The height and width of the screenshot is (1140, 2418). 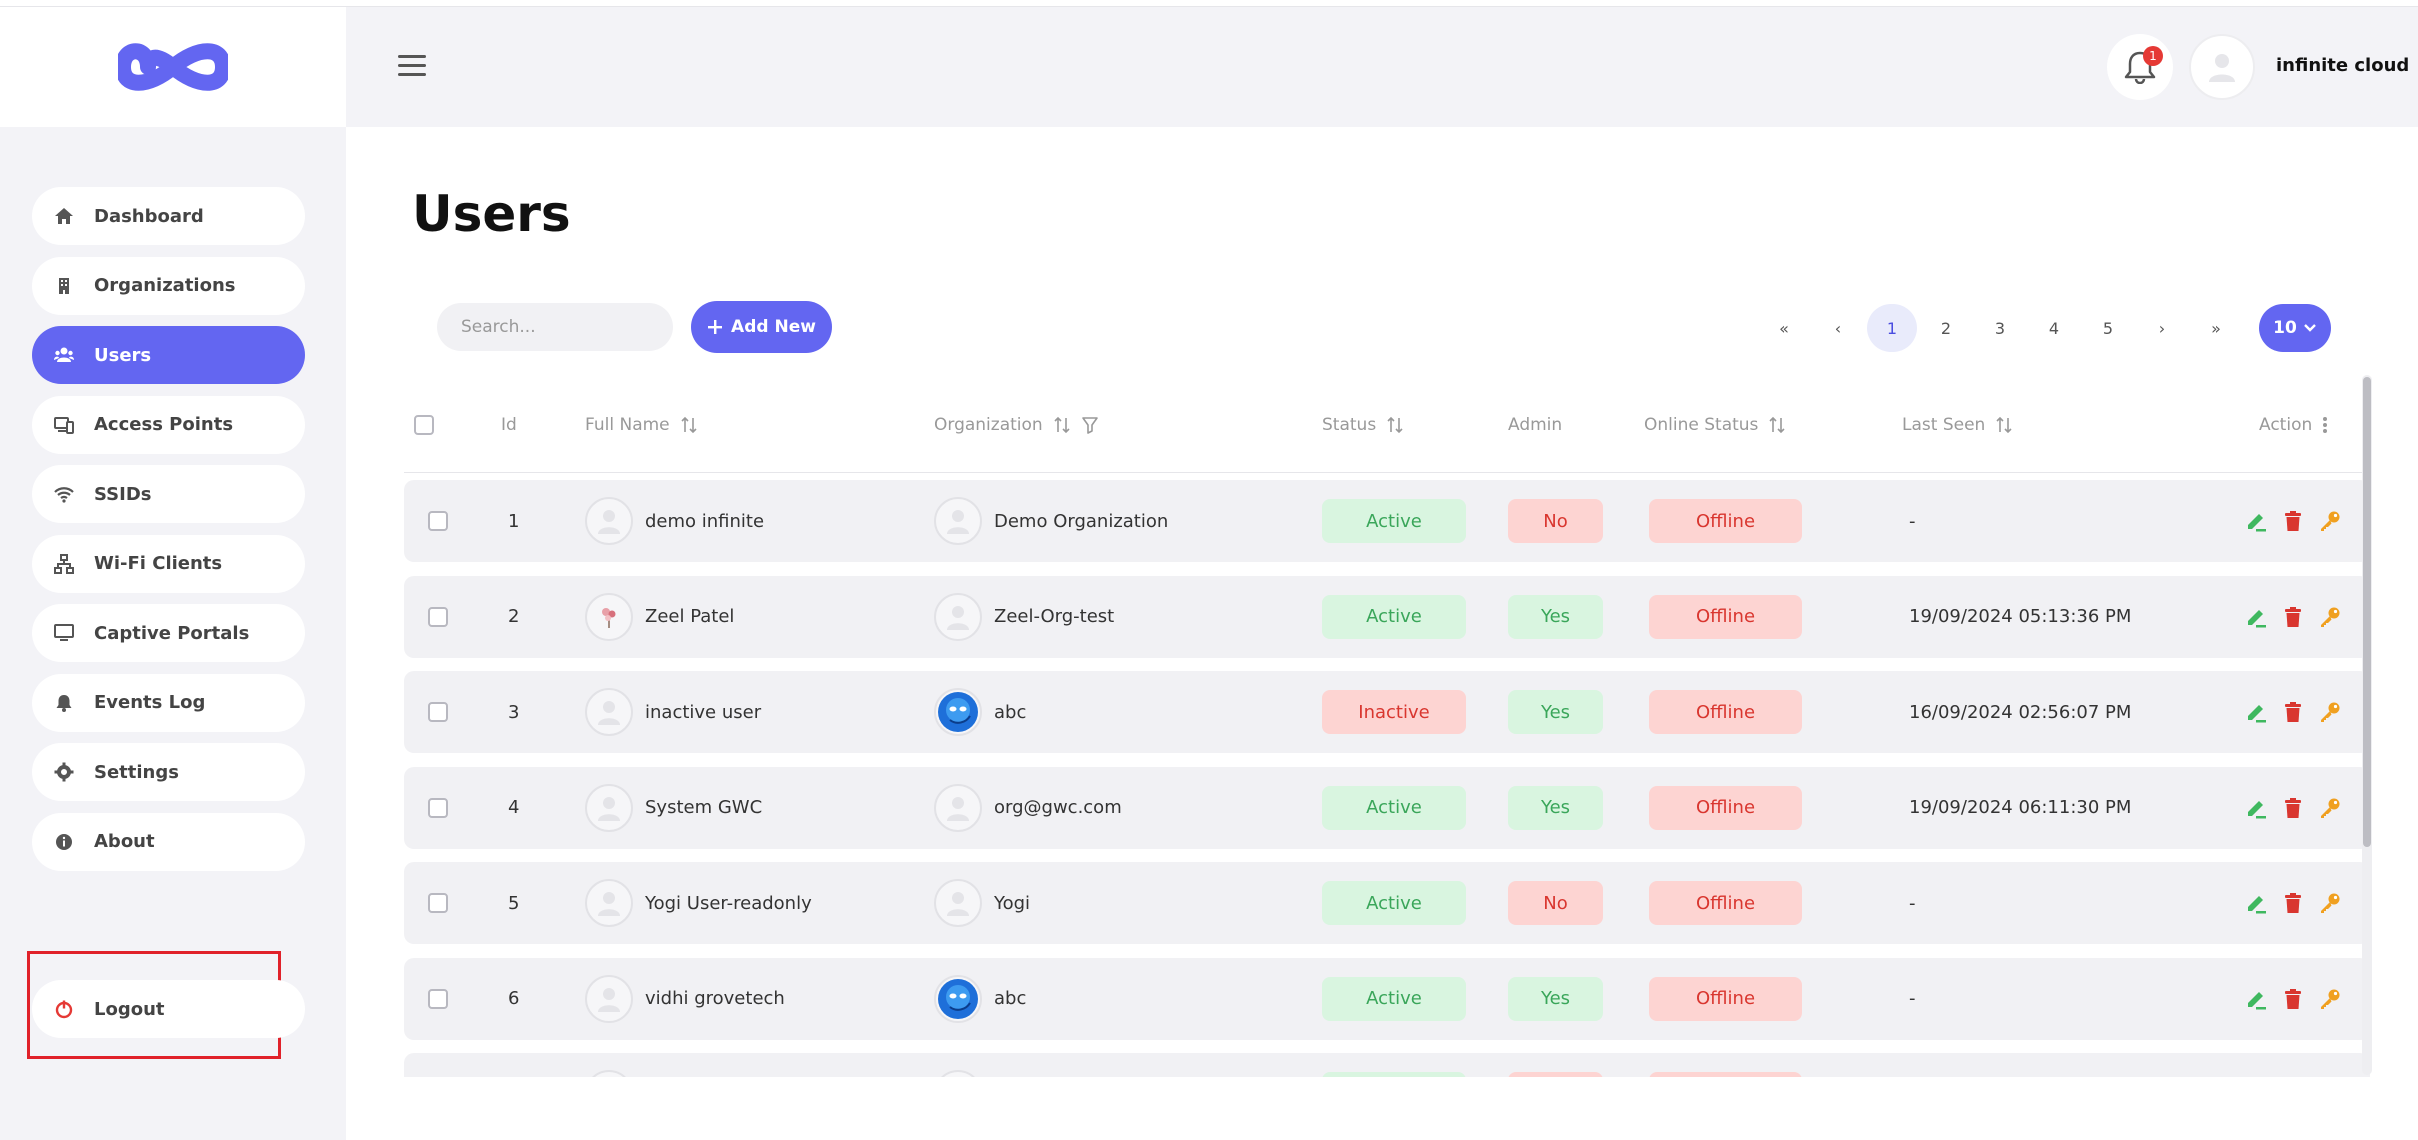 I want to click on admin-badge: No, so click(x=1555, y=521).